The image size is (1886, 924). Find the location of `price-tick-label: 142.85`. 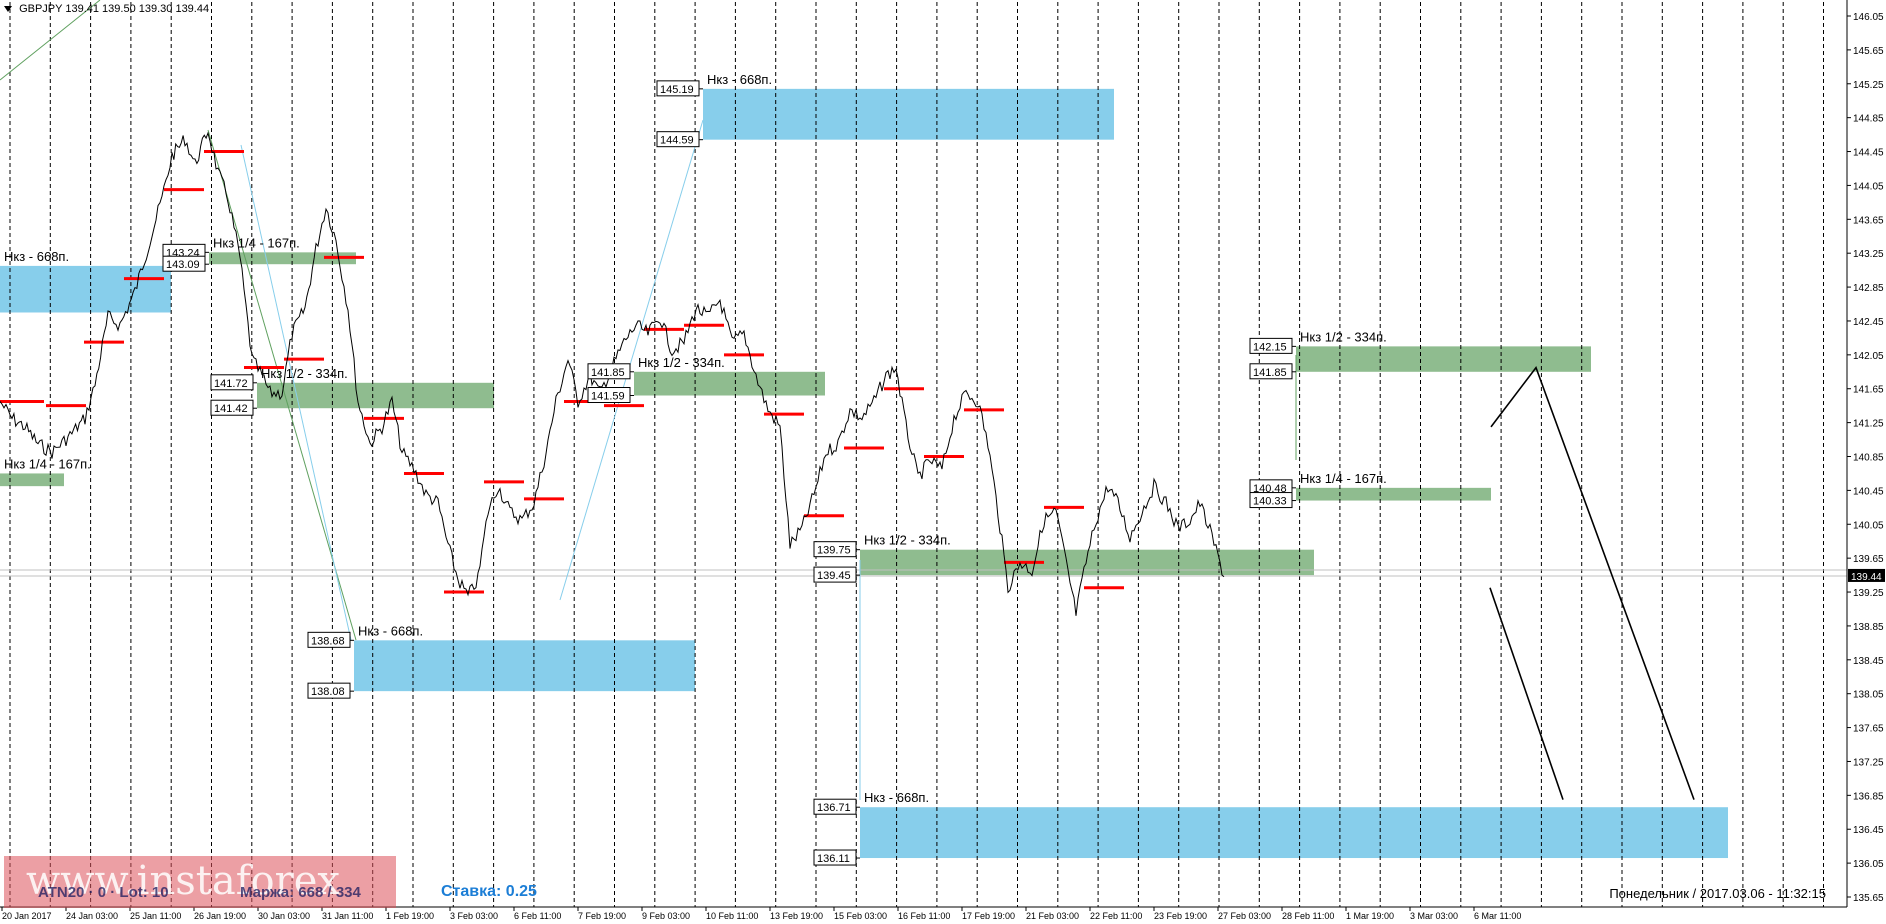

price-tick-label: 142.85 is located at coordinates (1868, 288).